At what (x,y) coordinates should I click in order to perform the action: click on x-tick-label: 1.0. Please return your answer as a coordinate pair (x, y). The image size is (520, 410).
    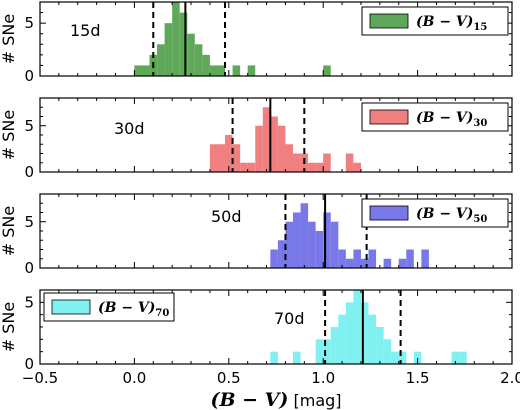
    Looking at the image, I should click on (323, 378).